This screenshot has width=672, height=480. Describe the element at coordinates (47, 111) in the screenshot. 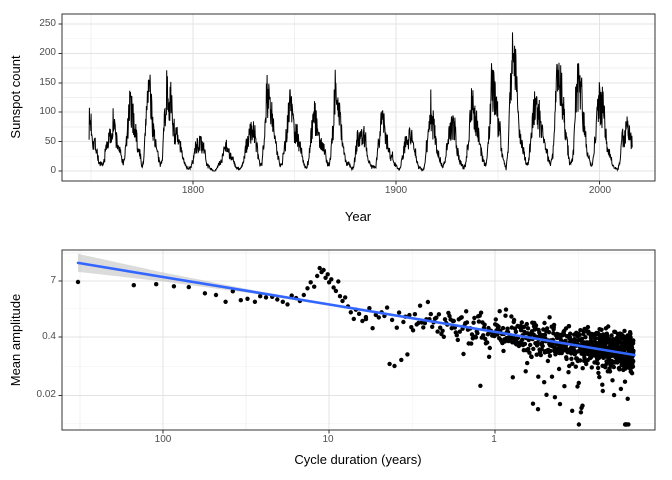

I see `top-y-tick-100: 100` at that location.